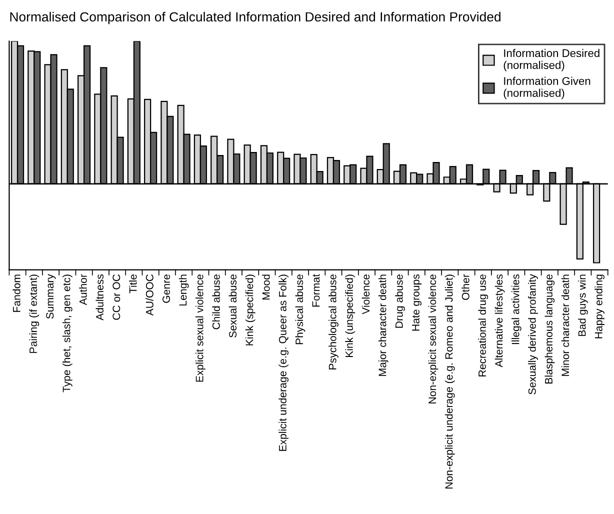 This screenshot has width=614, height=514. Describe the element at coordinates (552, 60) in the screenshot. I see `legend-label: Information Desired (normalised)` at that location.